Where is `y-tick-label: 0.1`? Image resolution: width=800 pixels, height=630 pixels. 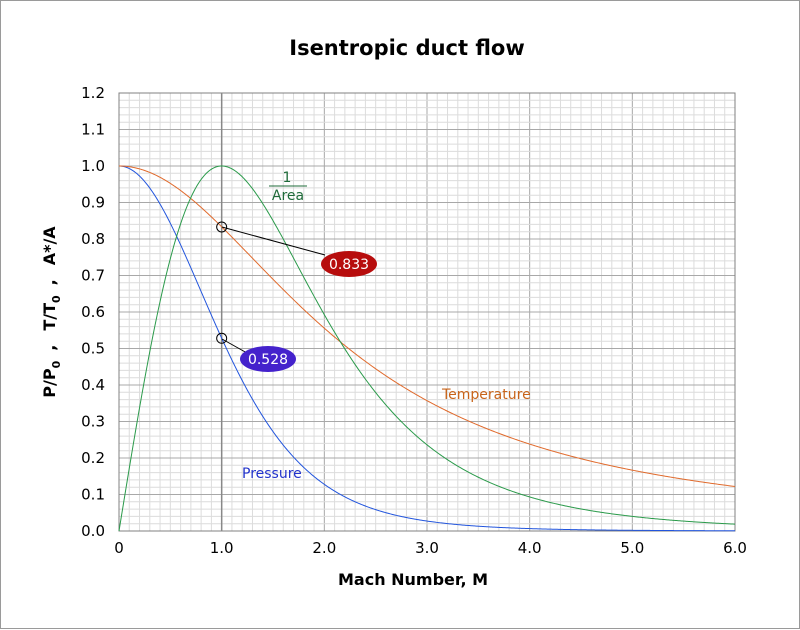
y-tick-label: 0.1 is located at coordinates (93, 495).